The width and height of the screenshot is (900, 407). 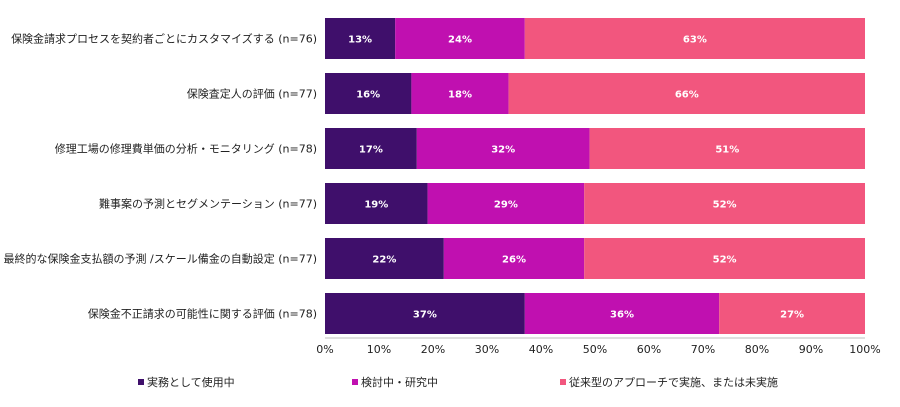 I want to click on legend-label: 実務として使用中, so click(x=191, y=382).